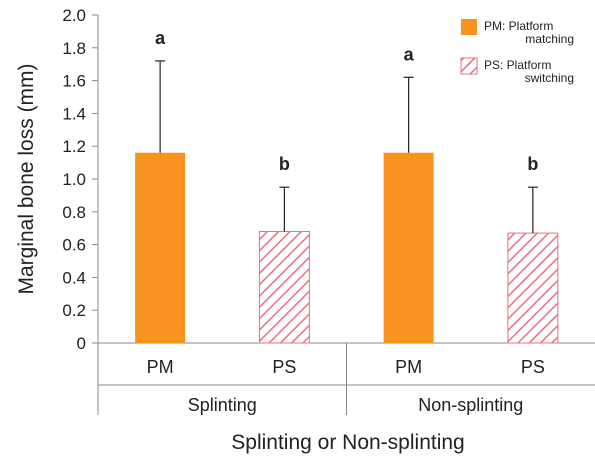 The width and height of the screenshot is (595, 461). What do you see at coordinates (408, 247) in the screenshot?
I see `bar-pm-non-splinting` at bounding box center [408, 247].